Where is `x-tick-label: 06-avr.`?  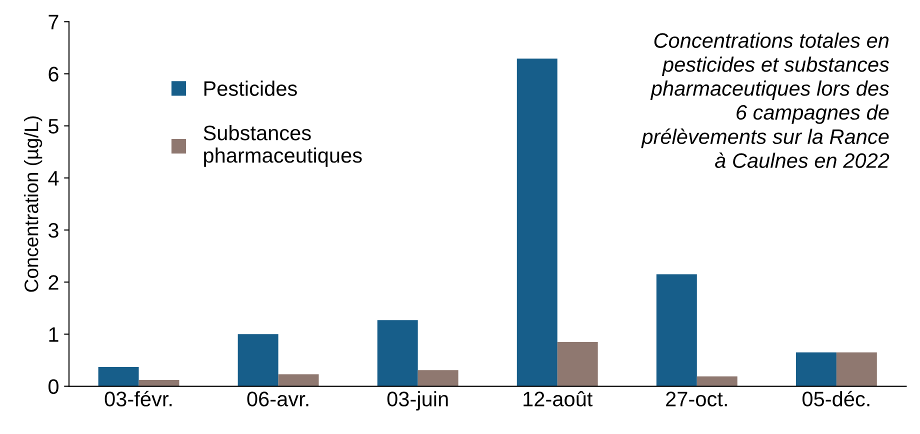
x-tick-label: 06-avr. is located at coordinates (277, 399).